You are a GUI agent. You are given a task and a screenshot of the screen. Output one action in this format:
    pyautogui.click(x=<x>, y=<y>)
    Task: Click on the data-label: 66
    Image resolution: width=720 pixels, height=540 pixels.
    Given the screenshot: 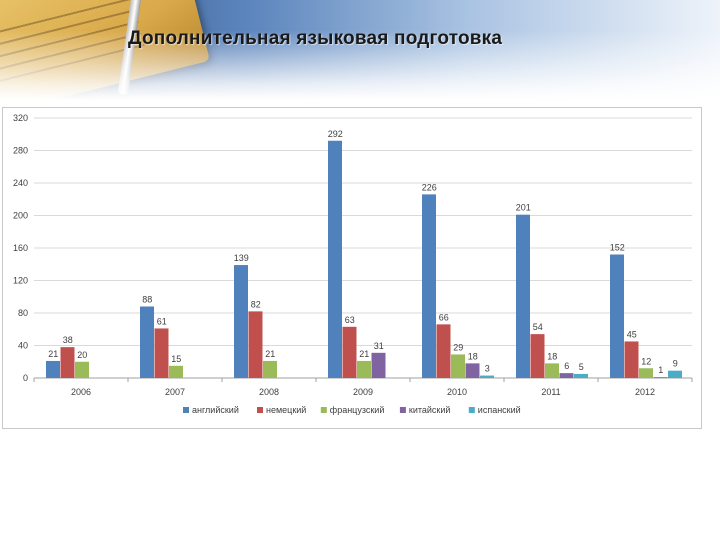 What is the action you would take?
    pyautogui.click(x=444, y=317)
    